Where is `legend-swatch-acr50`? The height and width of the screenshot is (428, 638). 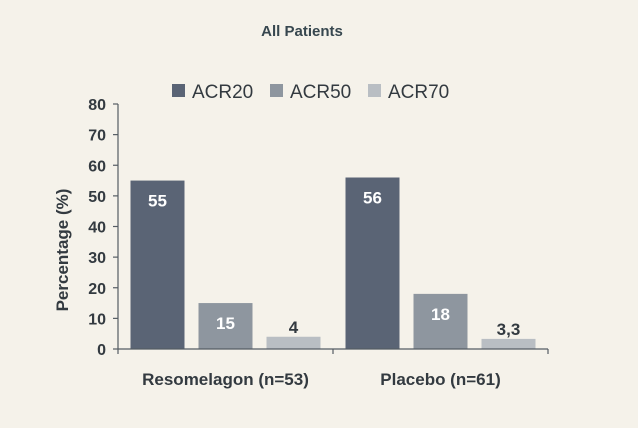 legend-swatch-acr50 is located at coordinates (276, 90).